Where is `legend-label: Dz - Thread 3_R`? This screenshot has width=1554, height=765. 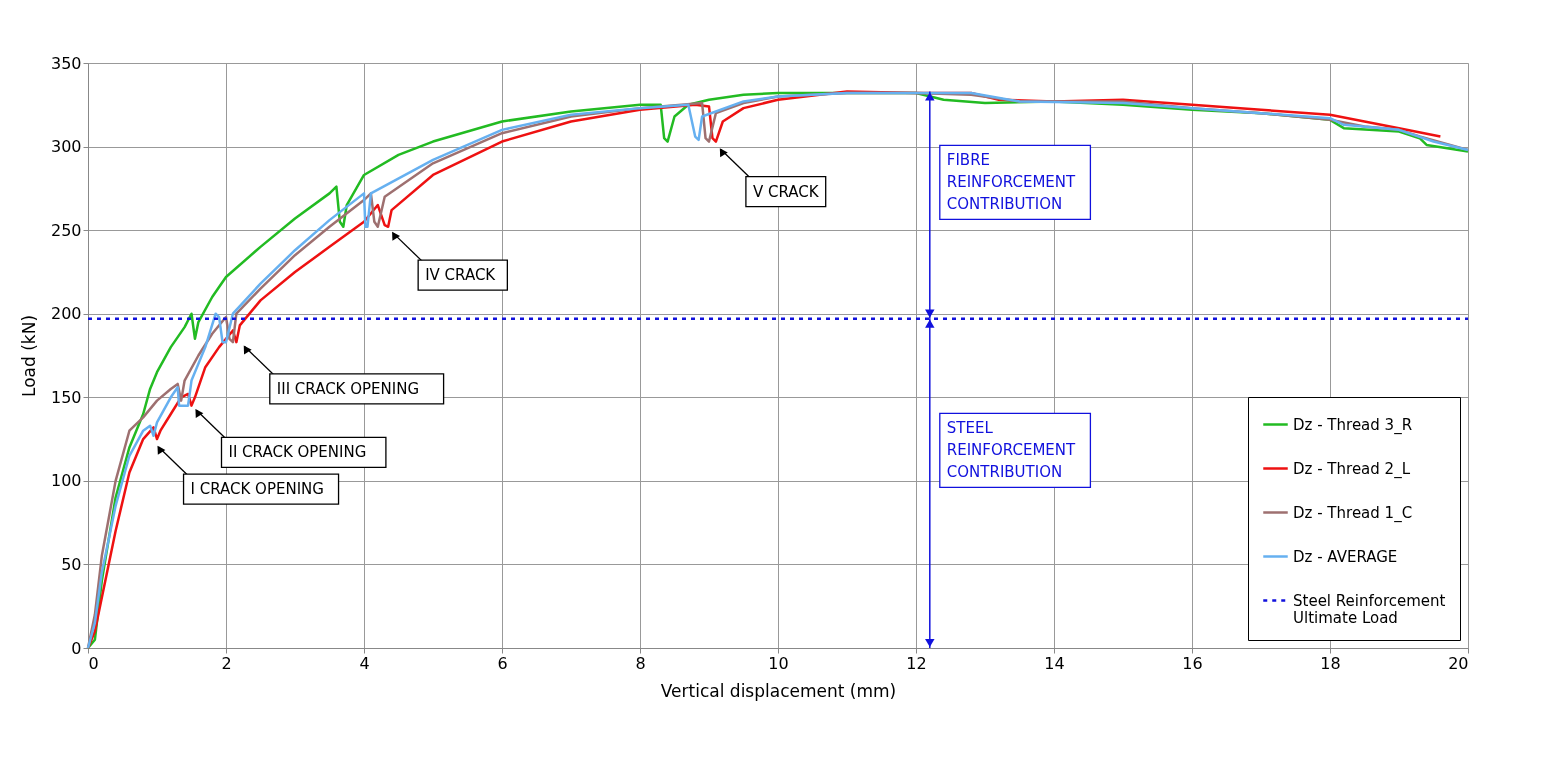
legend-label: Dz - Thread 3_R is located at coordinates (1353, 425).